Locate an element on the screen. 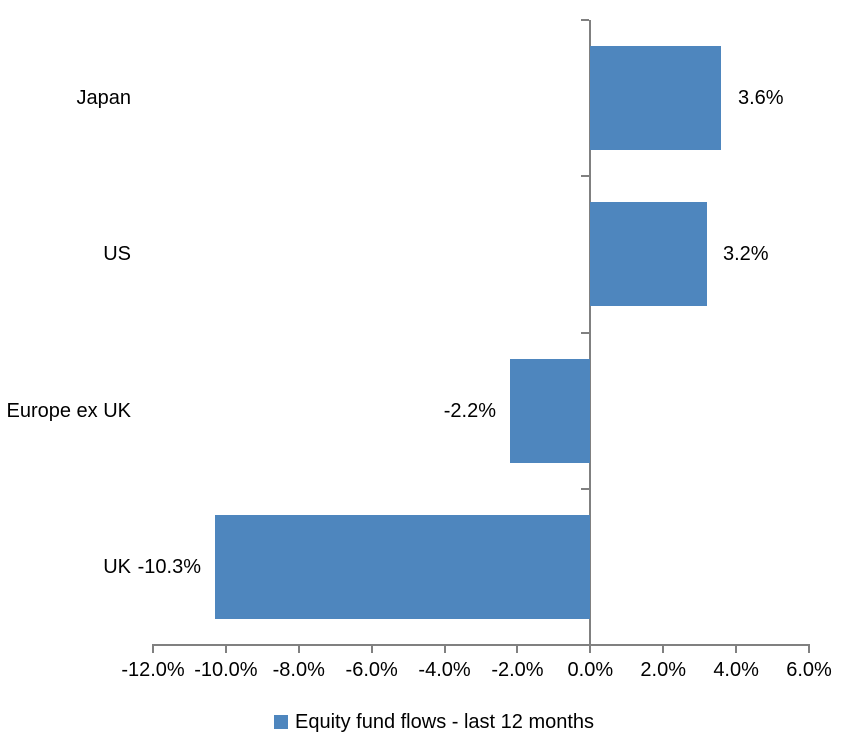 The height and width of the screenshot is (747, 852). category-label-us: US is located at coordinates (117, 254).